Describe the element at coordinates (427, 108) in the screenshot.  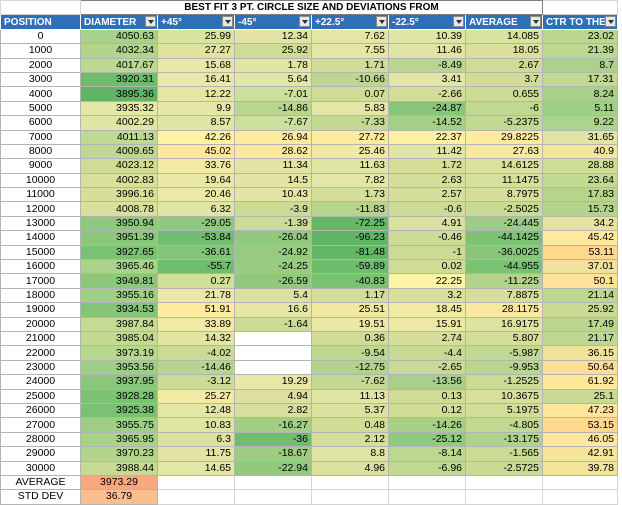
I see `value-cell: -24.87` at that location.